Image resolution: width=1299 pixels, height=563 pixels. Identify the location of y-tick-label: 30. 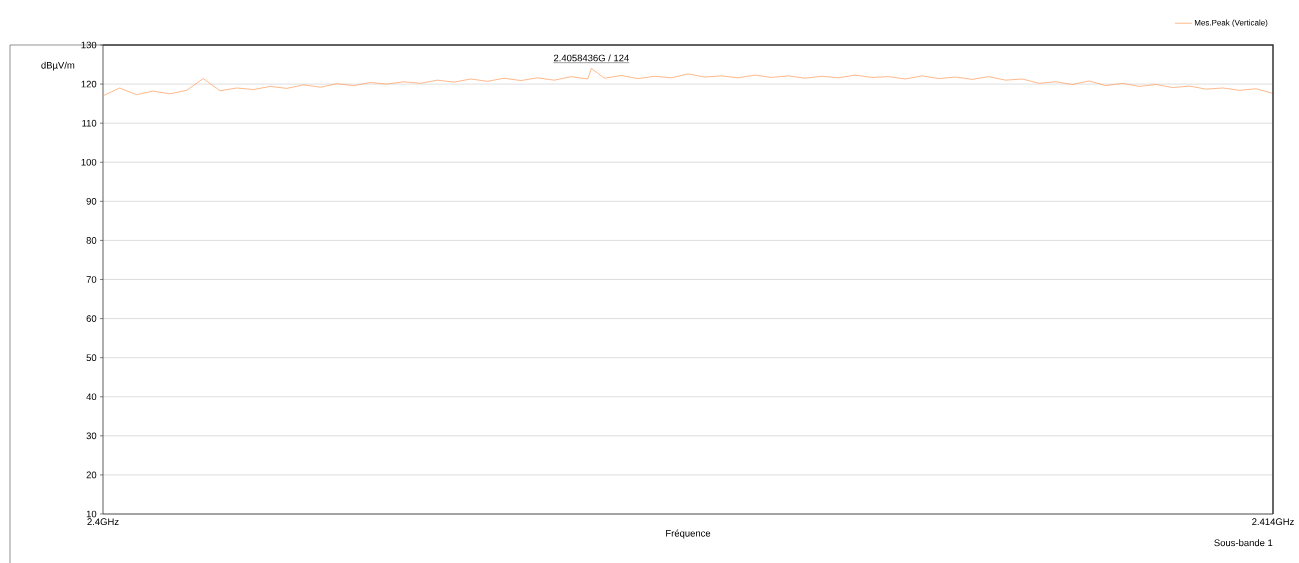
(91, 436).